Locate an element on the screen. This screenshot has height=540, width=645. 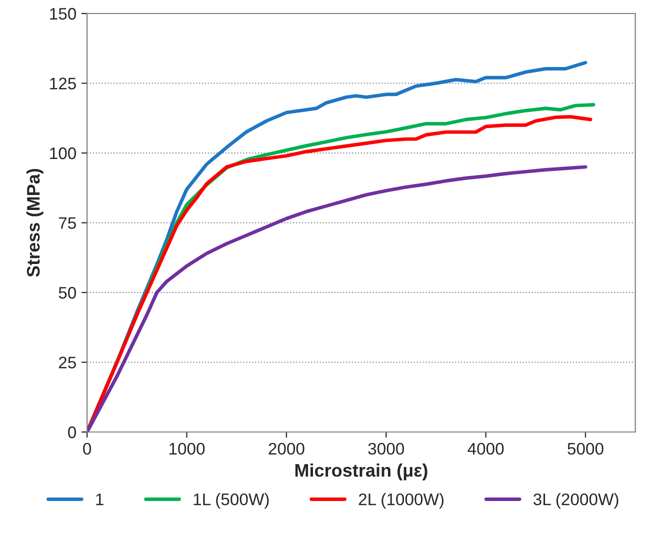
x-tick-label: 2000 is located at coordinates (286, 448).